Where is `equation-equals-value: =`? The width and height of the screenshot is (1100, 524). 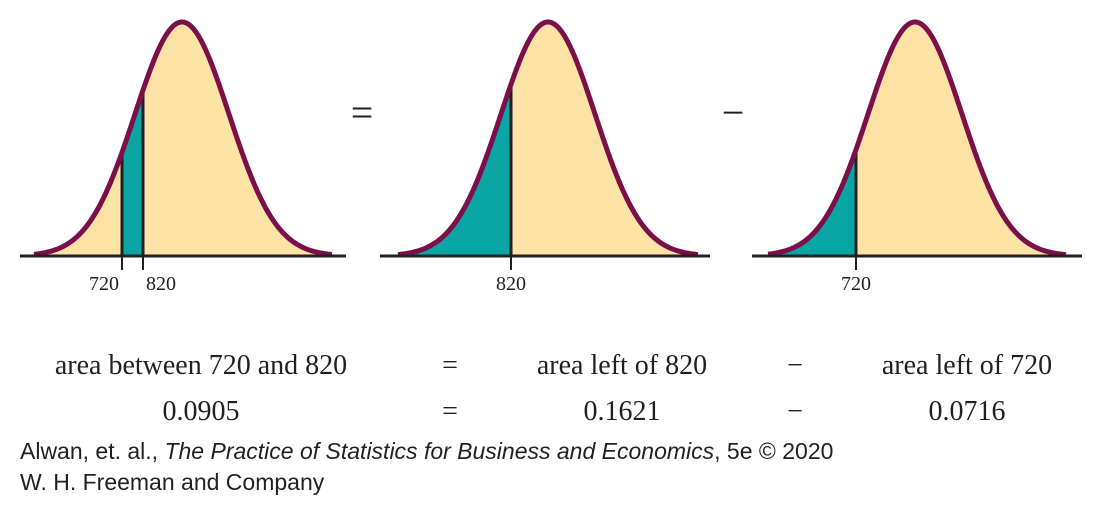
equation-equals-value: = is located at coordinates (450, 411).